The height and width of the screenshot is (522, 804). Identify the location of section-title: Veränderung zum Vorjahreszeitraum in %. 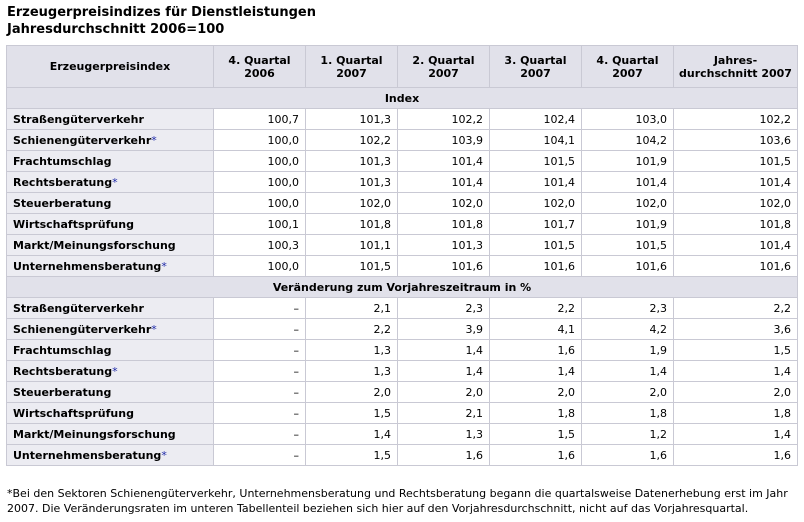
(402, 287).